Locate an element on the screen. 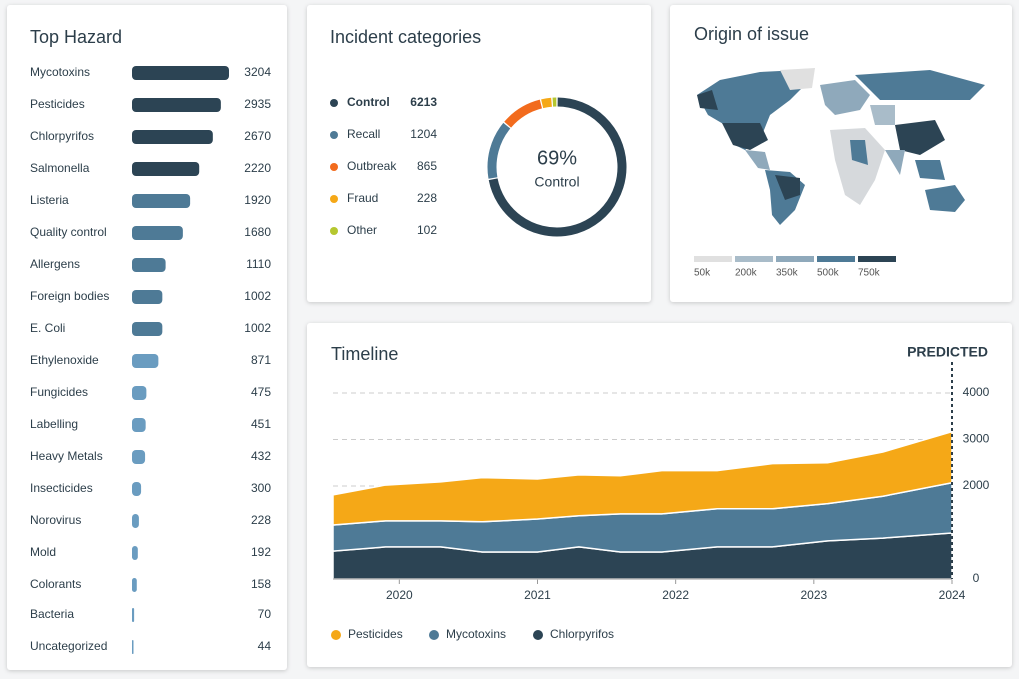 The height and width of the screenshot is (679, 1019). legend-label: Other is located at coordinates (362, 230).